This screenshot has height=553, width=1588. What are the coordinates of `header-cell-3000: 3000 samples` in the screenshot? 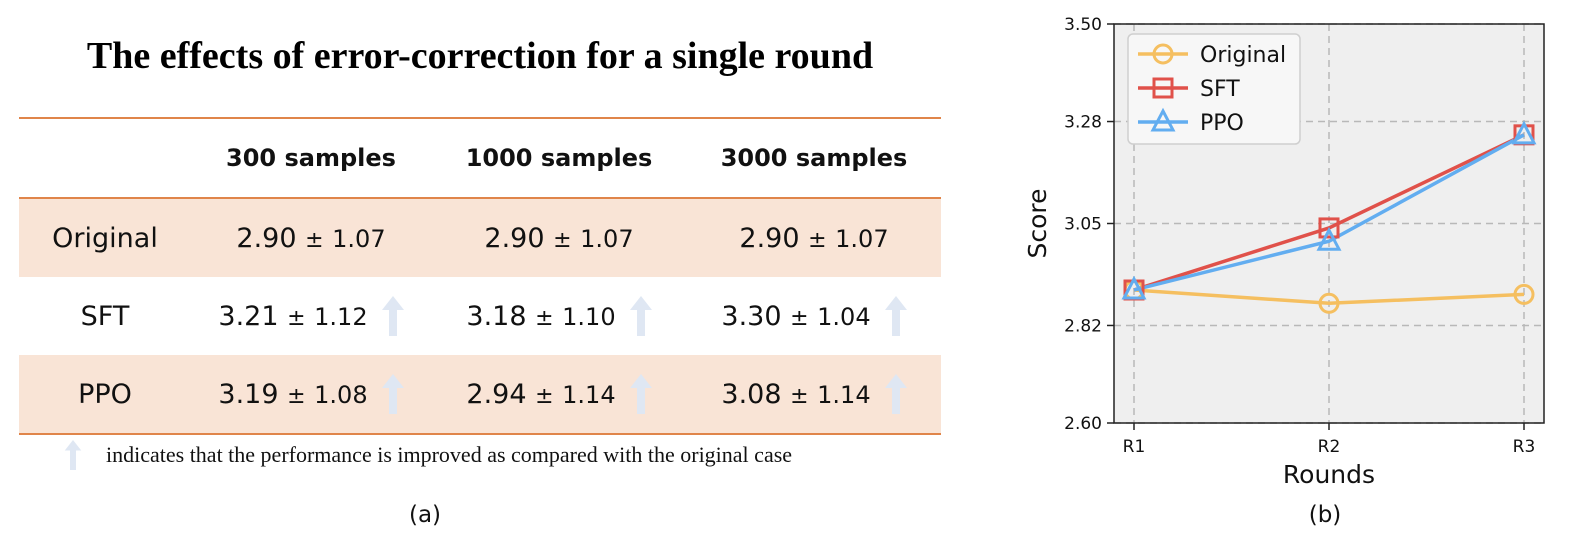 It's located at (814, 158).